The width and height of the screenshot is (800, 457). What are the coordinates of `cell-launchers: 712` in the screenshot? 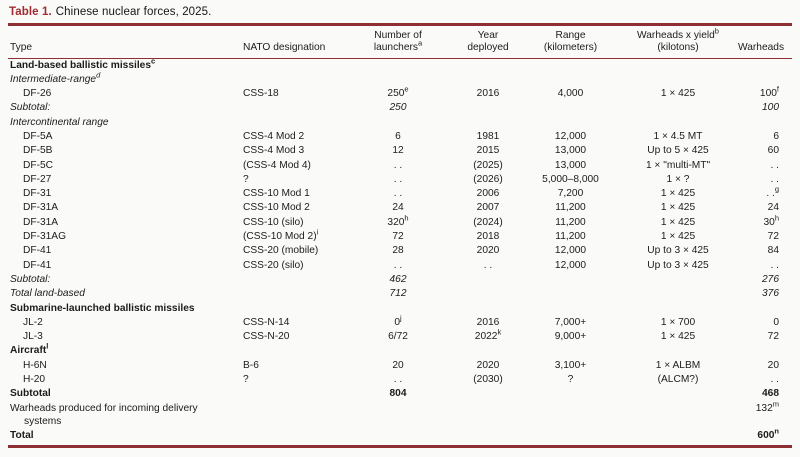 It's located at (398, 294).